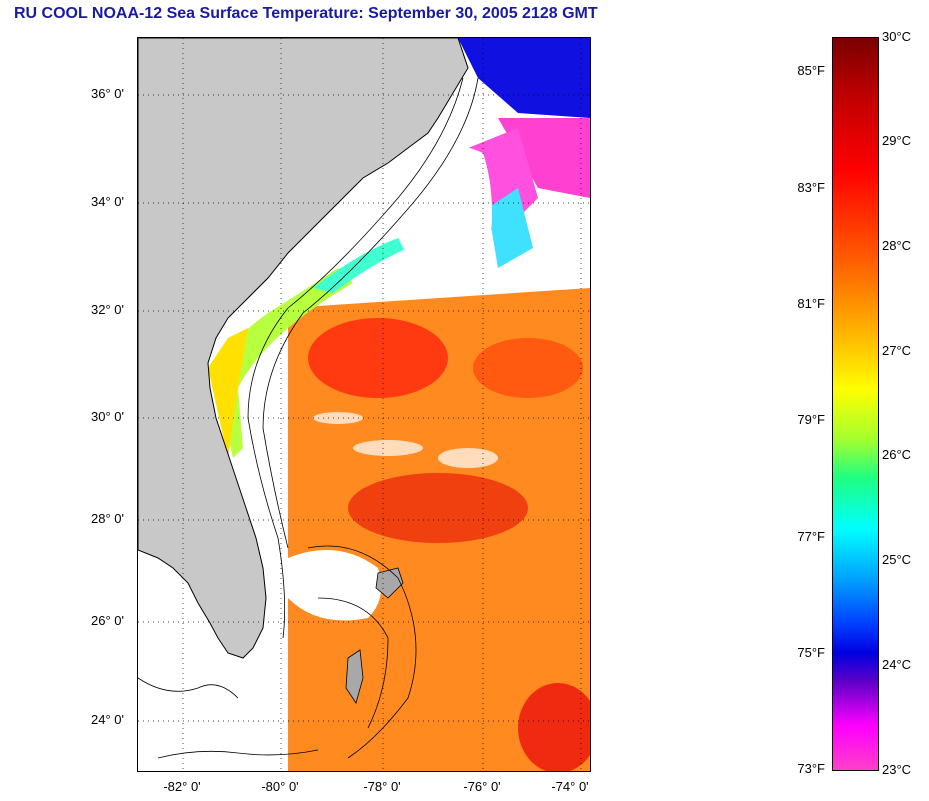 This screenshot has width=929, height=801. What do you see at coordinates (811, 70) in the screenshot?
I see `colorbar-label-85f: 85°F` at bounding box center [811, 70].